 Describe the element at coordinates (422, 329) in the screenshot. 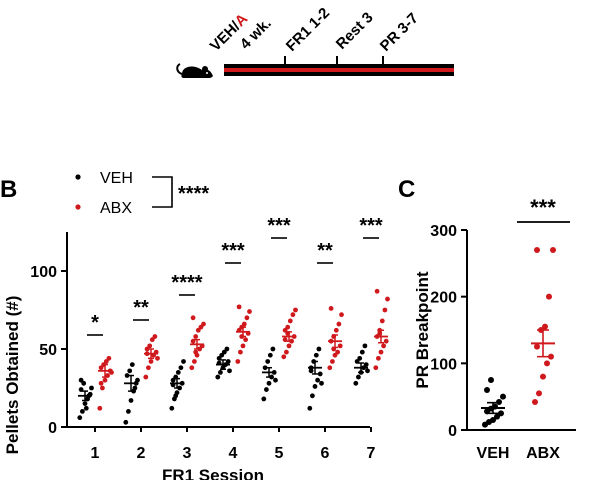

I see `y-axis-label-c: PR Breakpoint` at that location.